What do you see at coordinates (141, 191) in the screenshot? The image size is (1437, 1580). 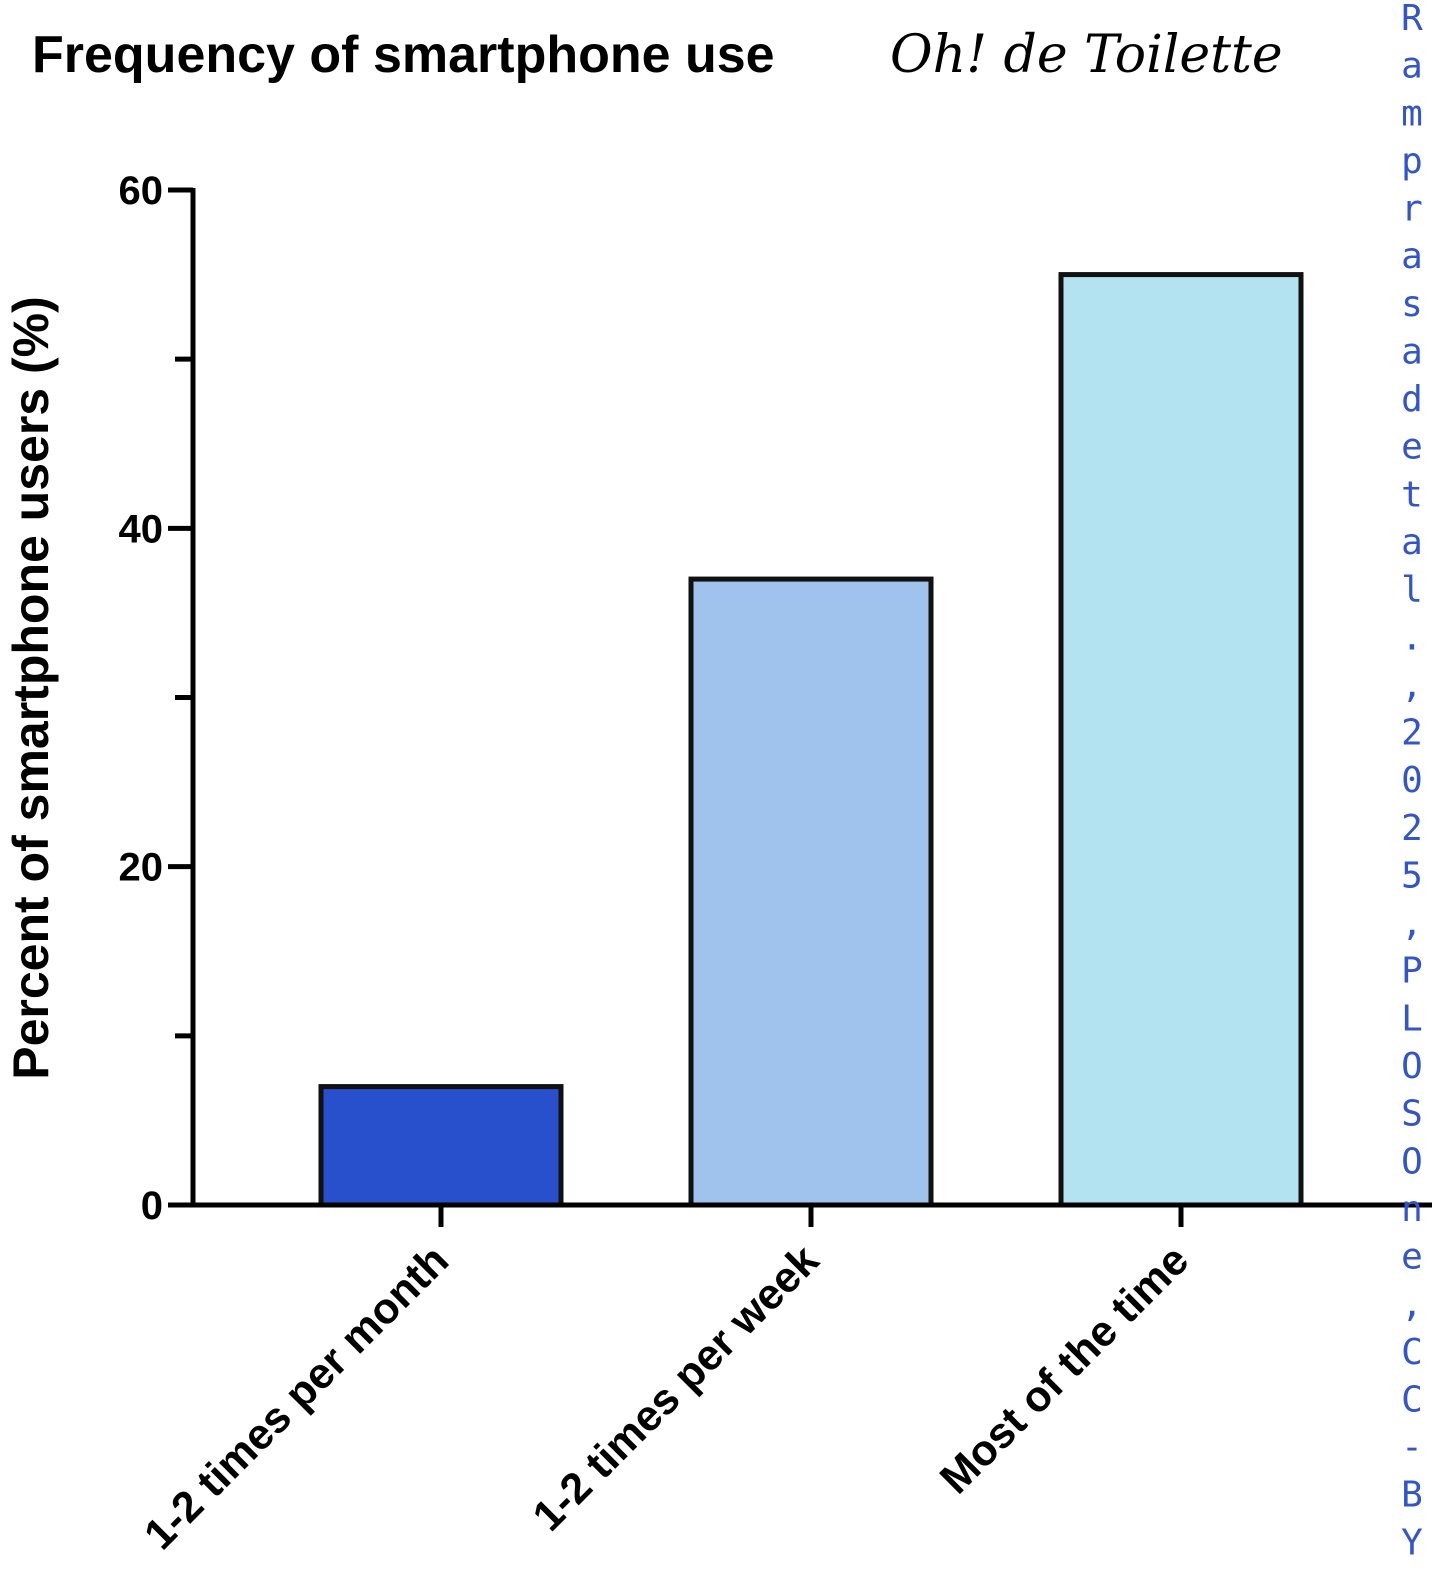 I see `y-tick-label: 60` at bounding box center [141, 191].